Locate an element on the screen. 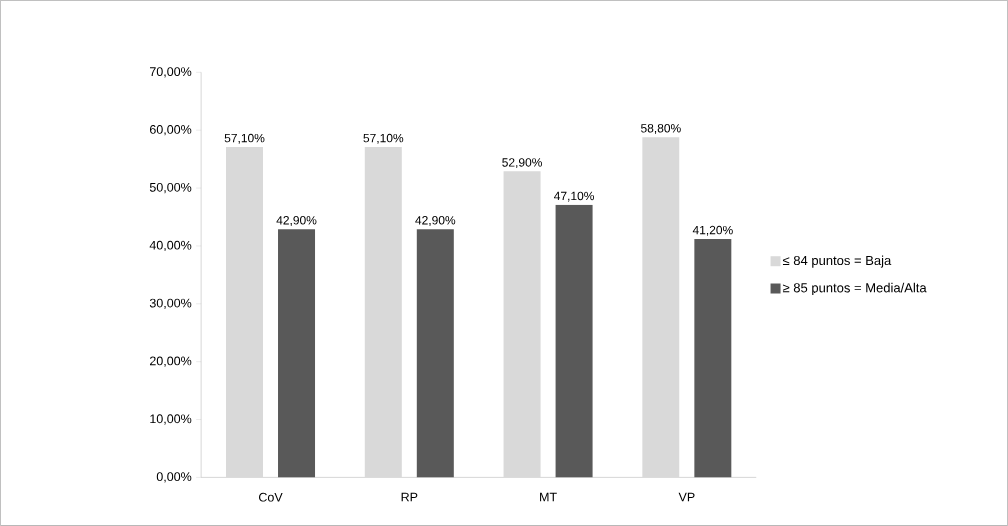 The image size is (1008, 526). data-label: 58,80% is located at coordinates (660, 129).